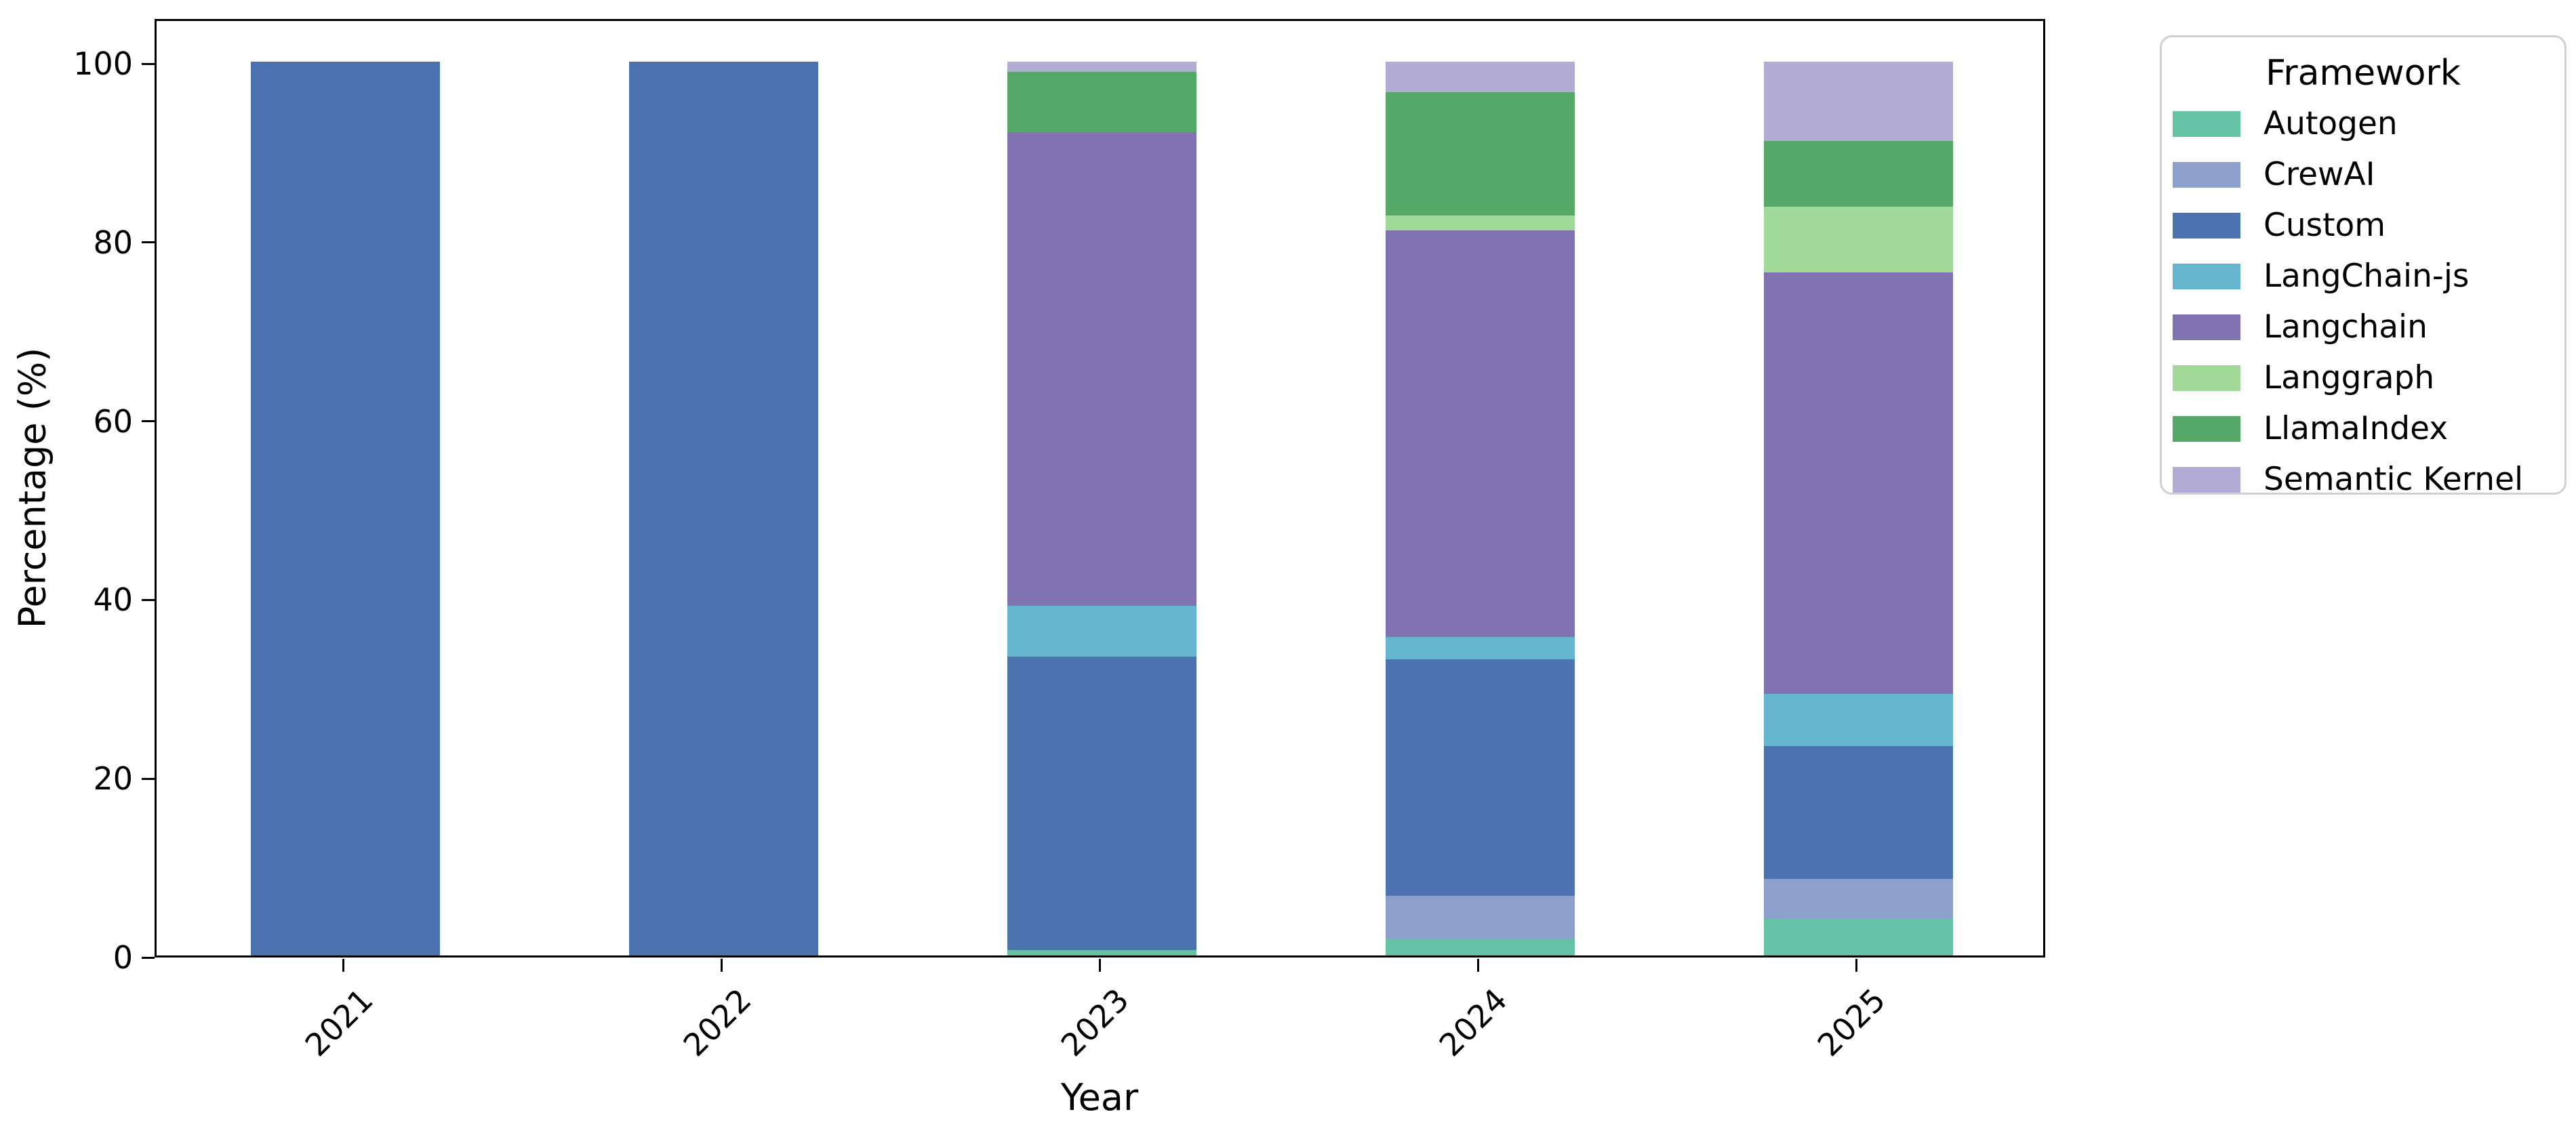  I want to click on bar-segment-2023-autogen, so click(1101, 953).